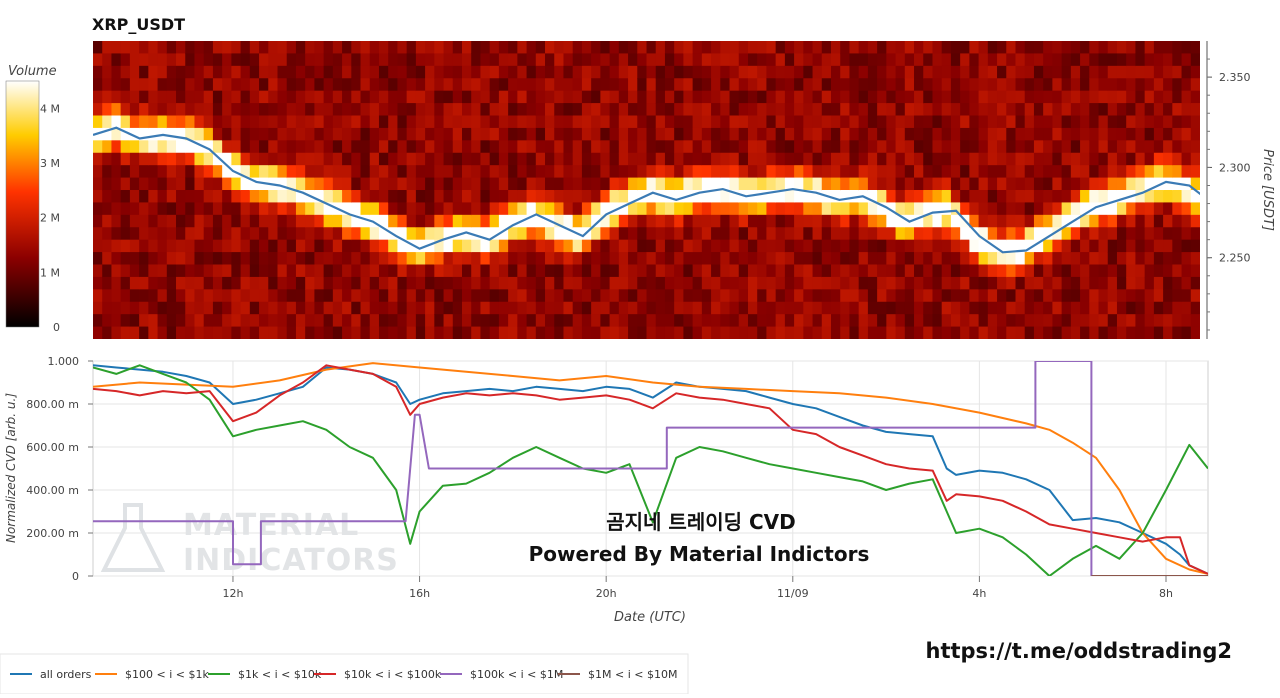  What do you see at coordinates (152, 674) in the screenshot?
I see `legend-item: $100 < i < $1k` at bounding box center [152, 674].